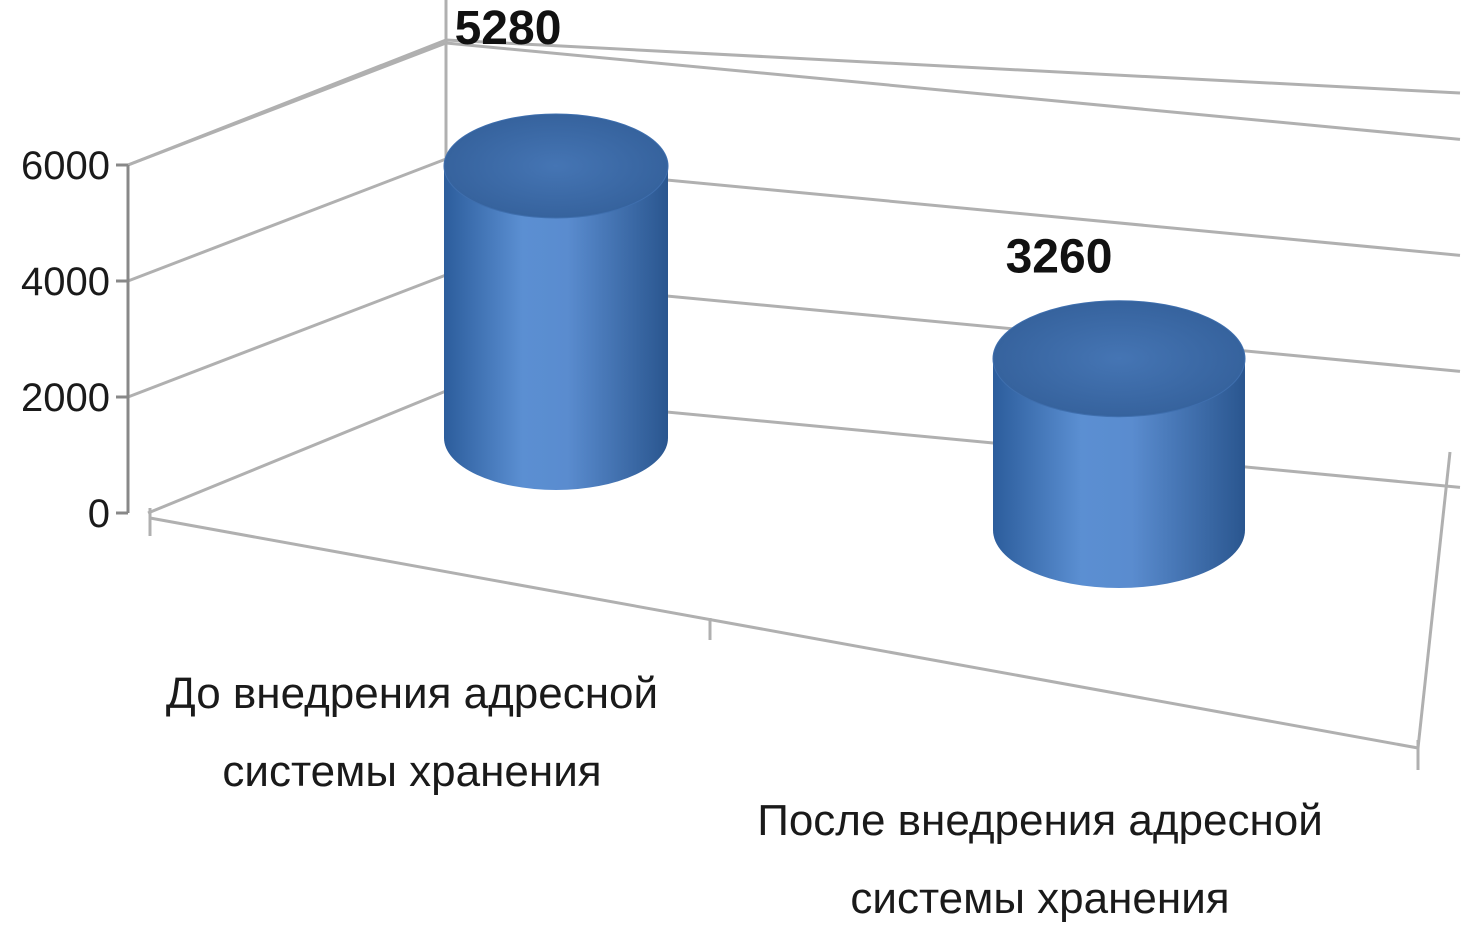 The height and width of the screenshot is (931, 1466). What do you see at coordinates (1040, 859) in the screenshot?
I see `x-category-label: После внедрения адресной системы хранения` at bounding box center [1040, 859].